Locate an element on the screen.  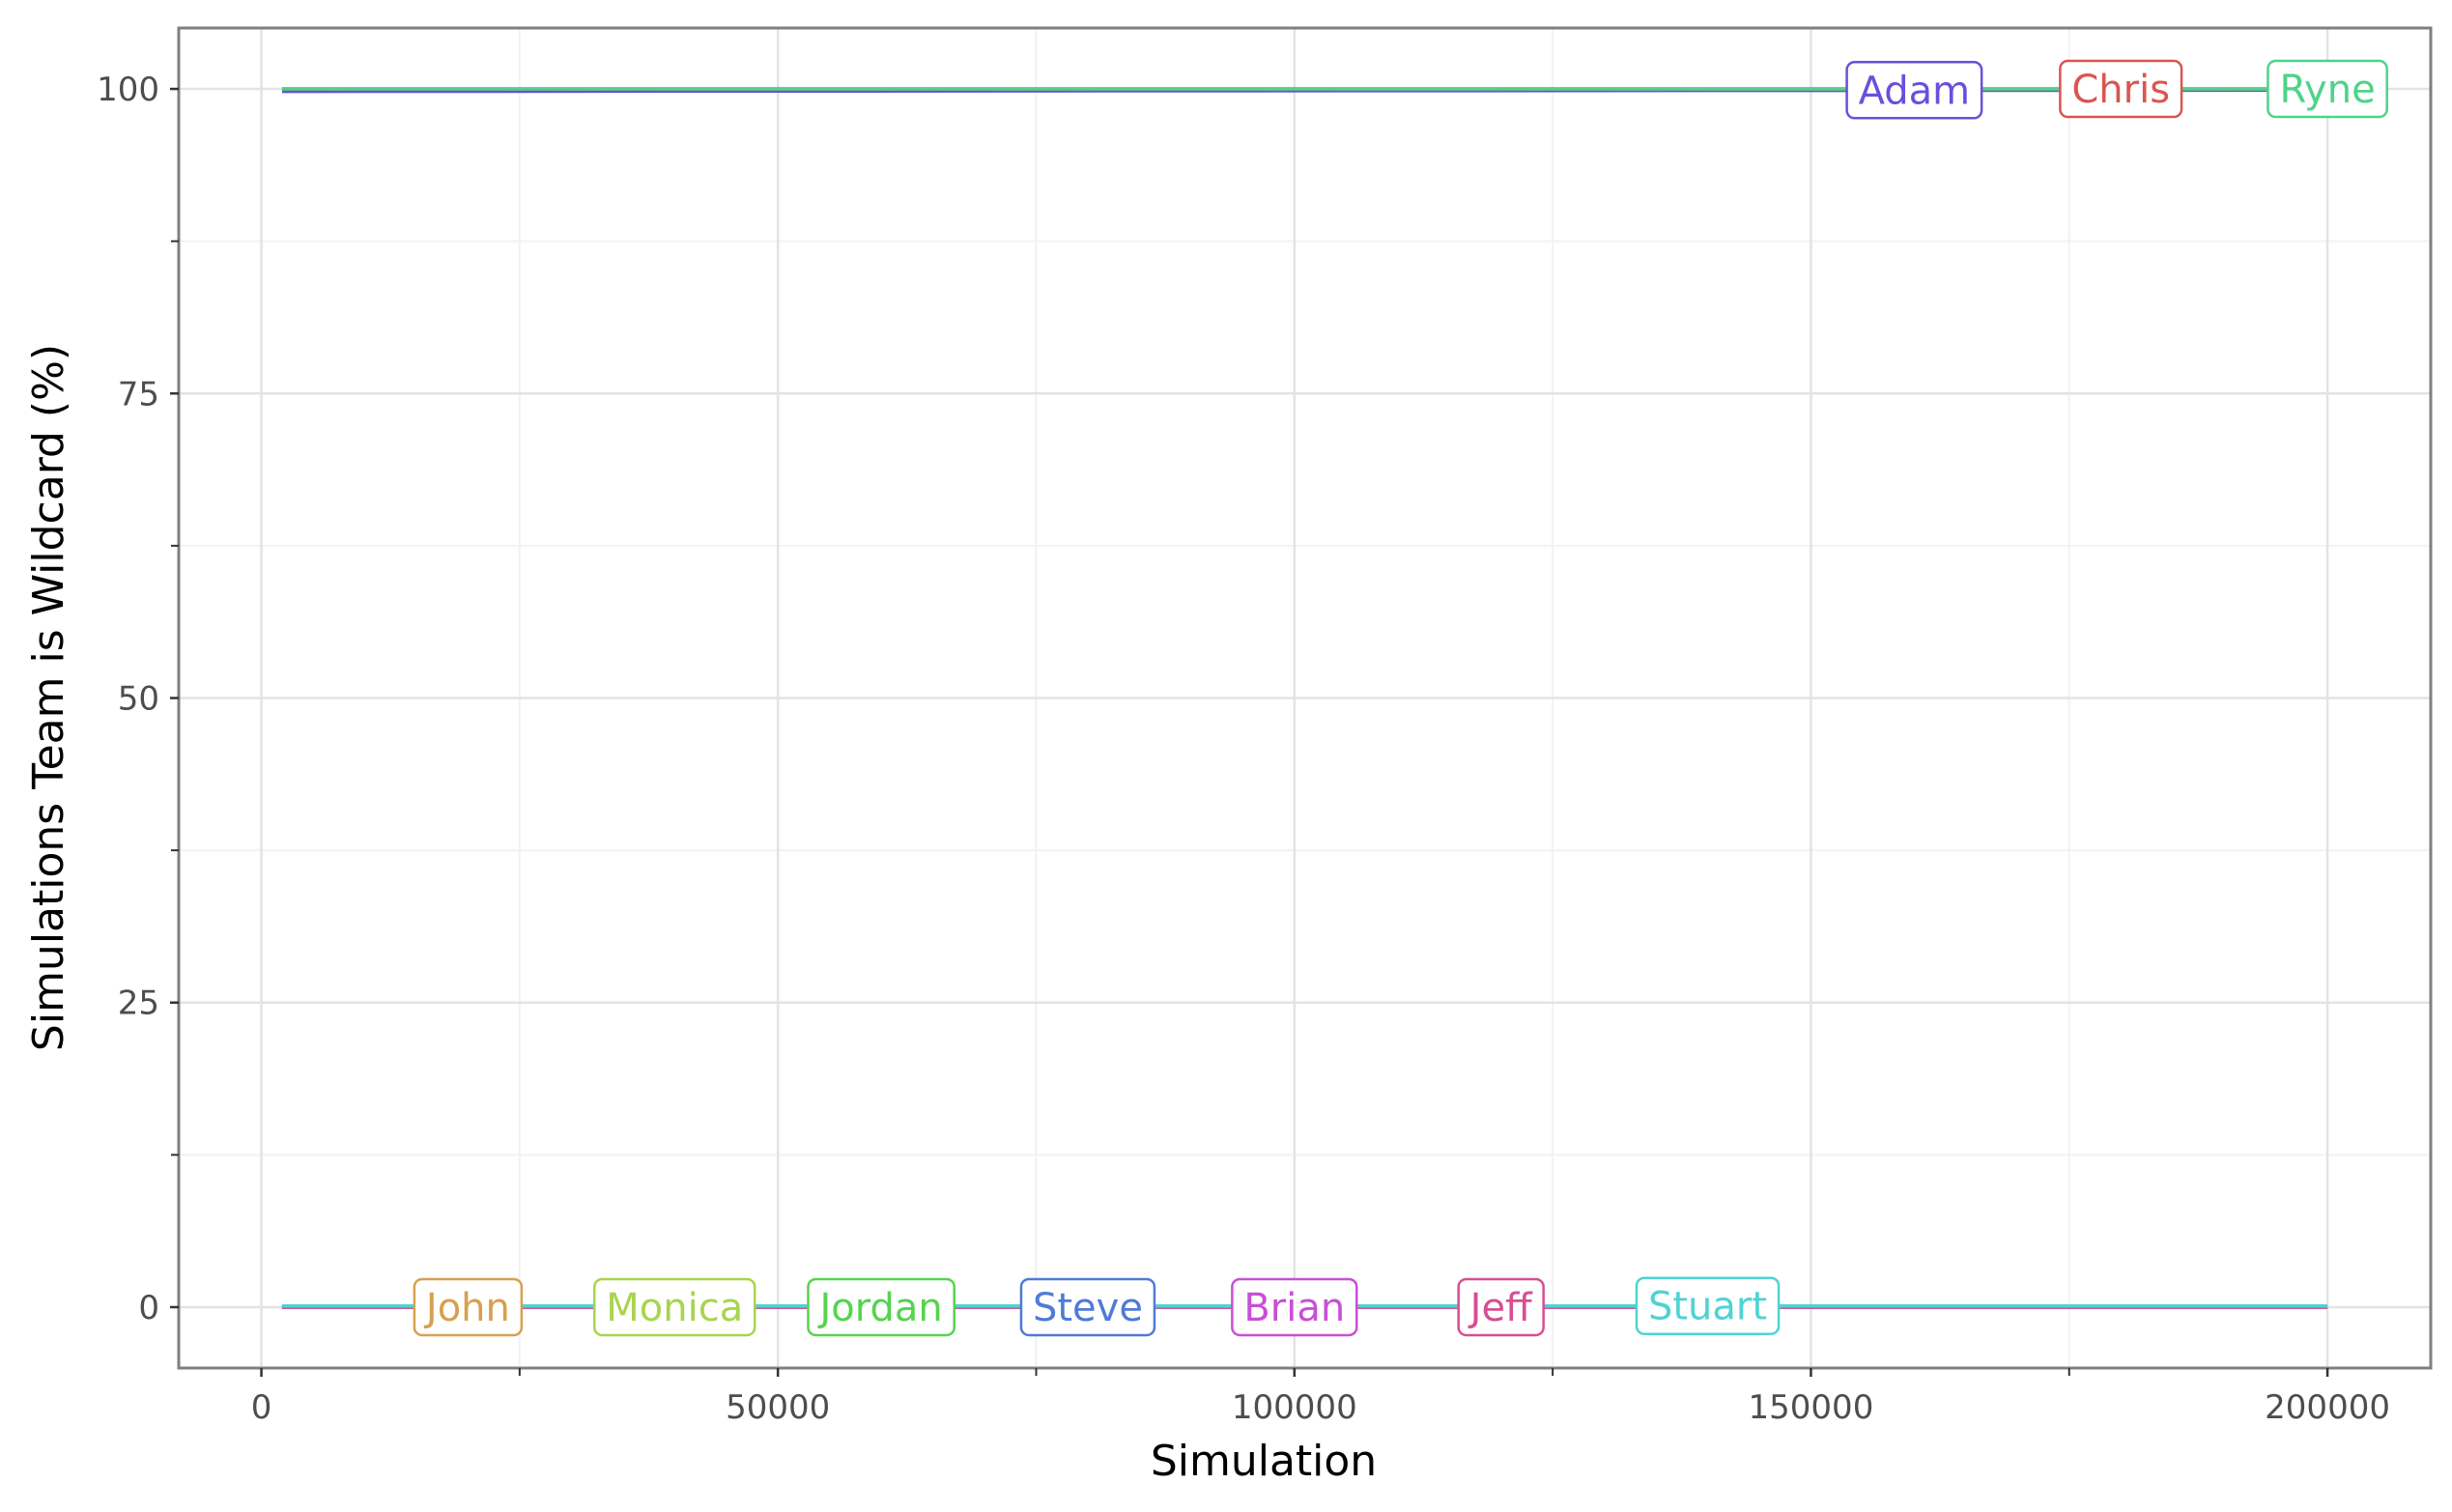
x-tick-label: 0 is located at coordinates (262, 1407).